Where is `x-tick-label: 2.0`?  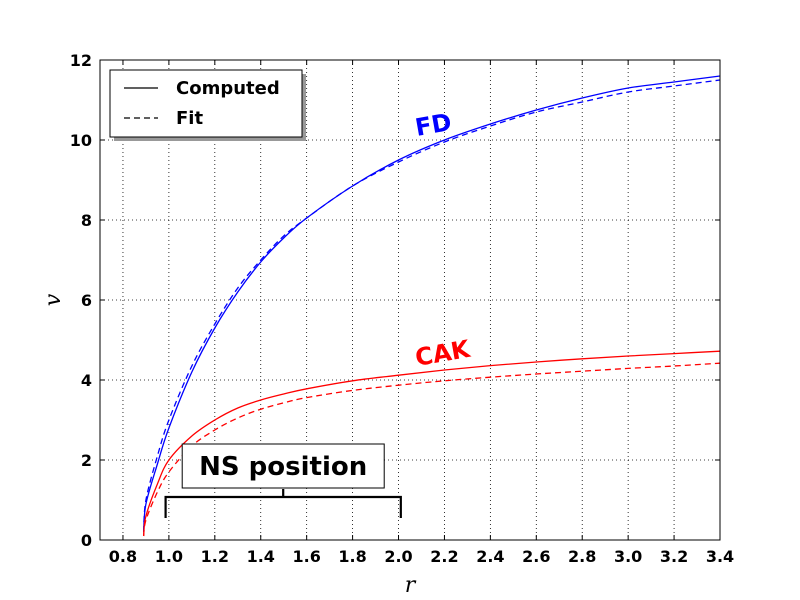
x-tick-label: 2.0 is located at coordinates (398, 556).